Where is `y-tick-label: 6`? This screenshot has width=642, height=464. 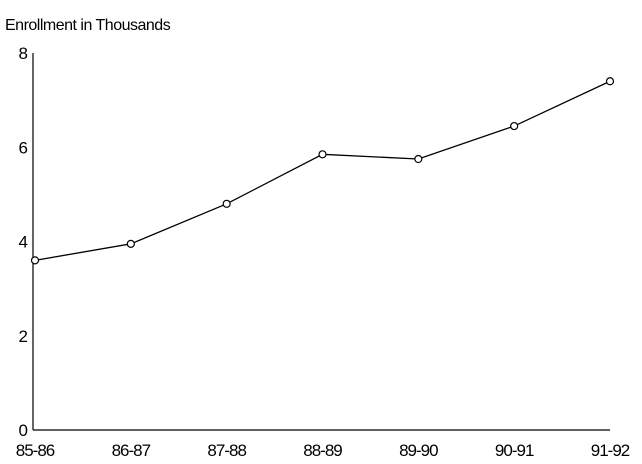
y-tick-label: 6 is located at coordinates (23, 147).